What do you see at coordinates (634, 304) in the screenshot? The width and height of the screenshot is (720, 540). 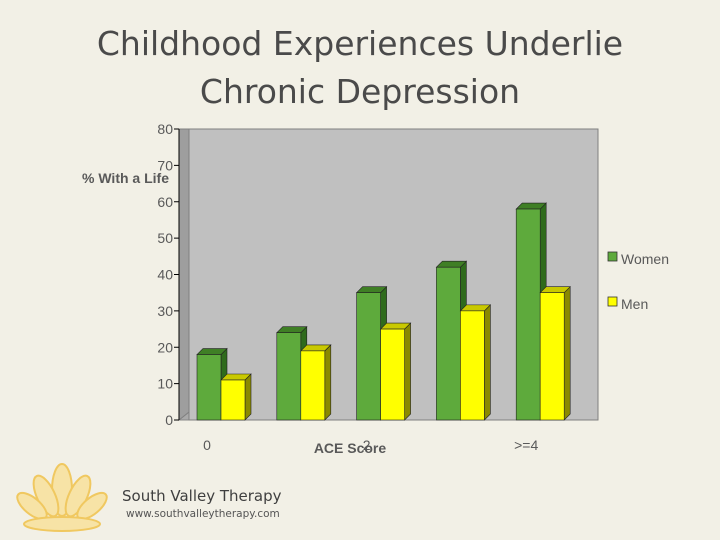 I see `legend-label-men: Men` at bounding box center [634, 304].